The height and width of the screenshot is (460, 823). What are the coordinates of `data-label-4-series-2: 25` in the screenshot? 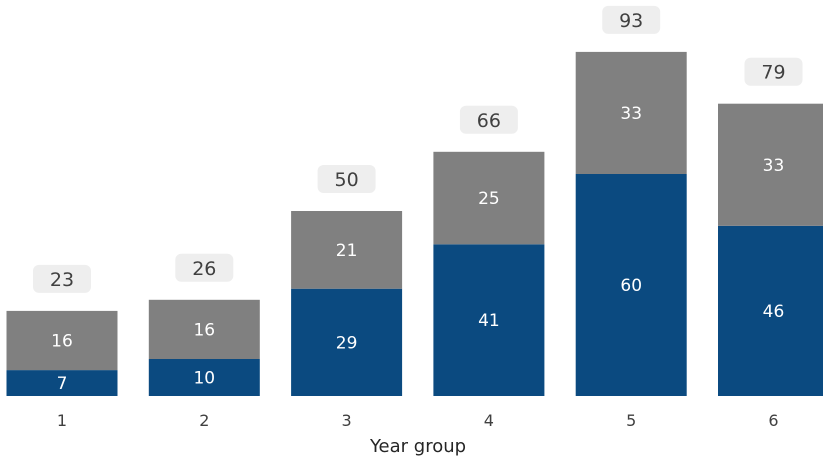 It's located at (489, 199).